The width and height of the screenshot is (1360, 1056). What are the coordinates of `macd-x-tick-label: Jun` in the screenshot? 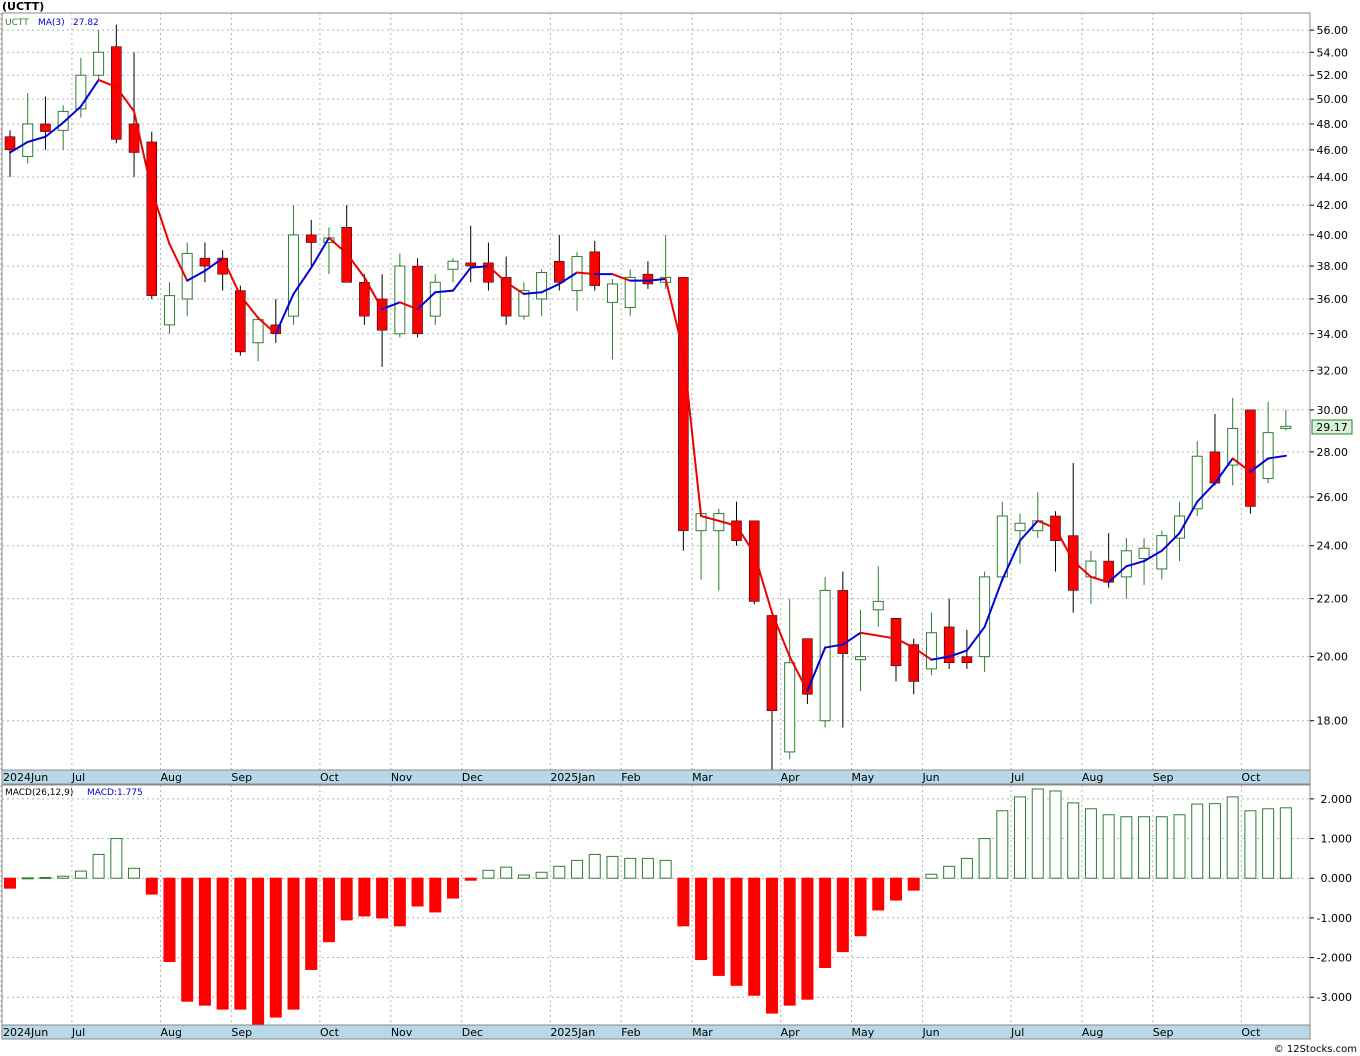 It's located at (930, 1032).